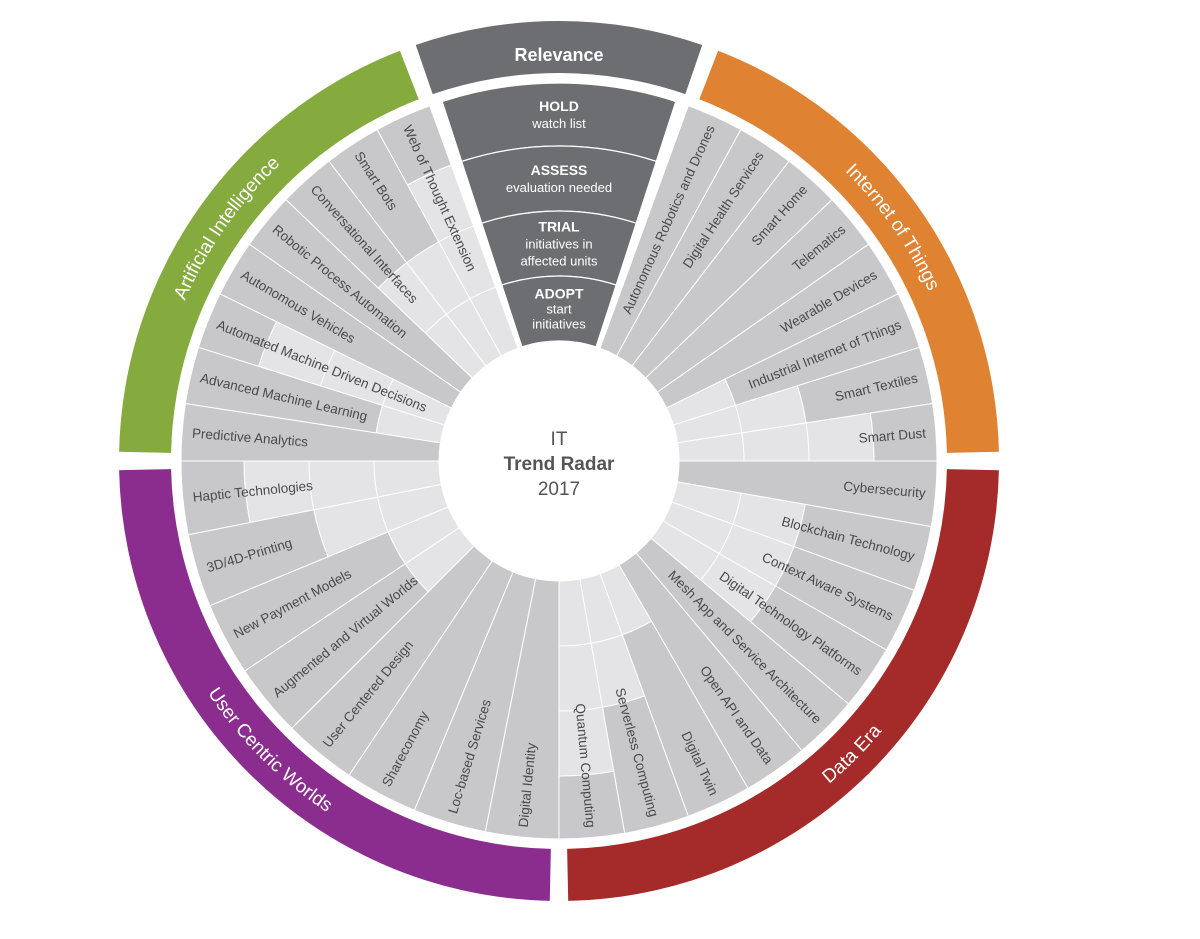 The height and width of the screenshot is (939, 1200). What do you see at coordinates (431, 685) in the screenshot?
I see `trend-segment-shareconomy: Shareconomy` at bounding box center [431, 685].